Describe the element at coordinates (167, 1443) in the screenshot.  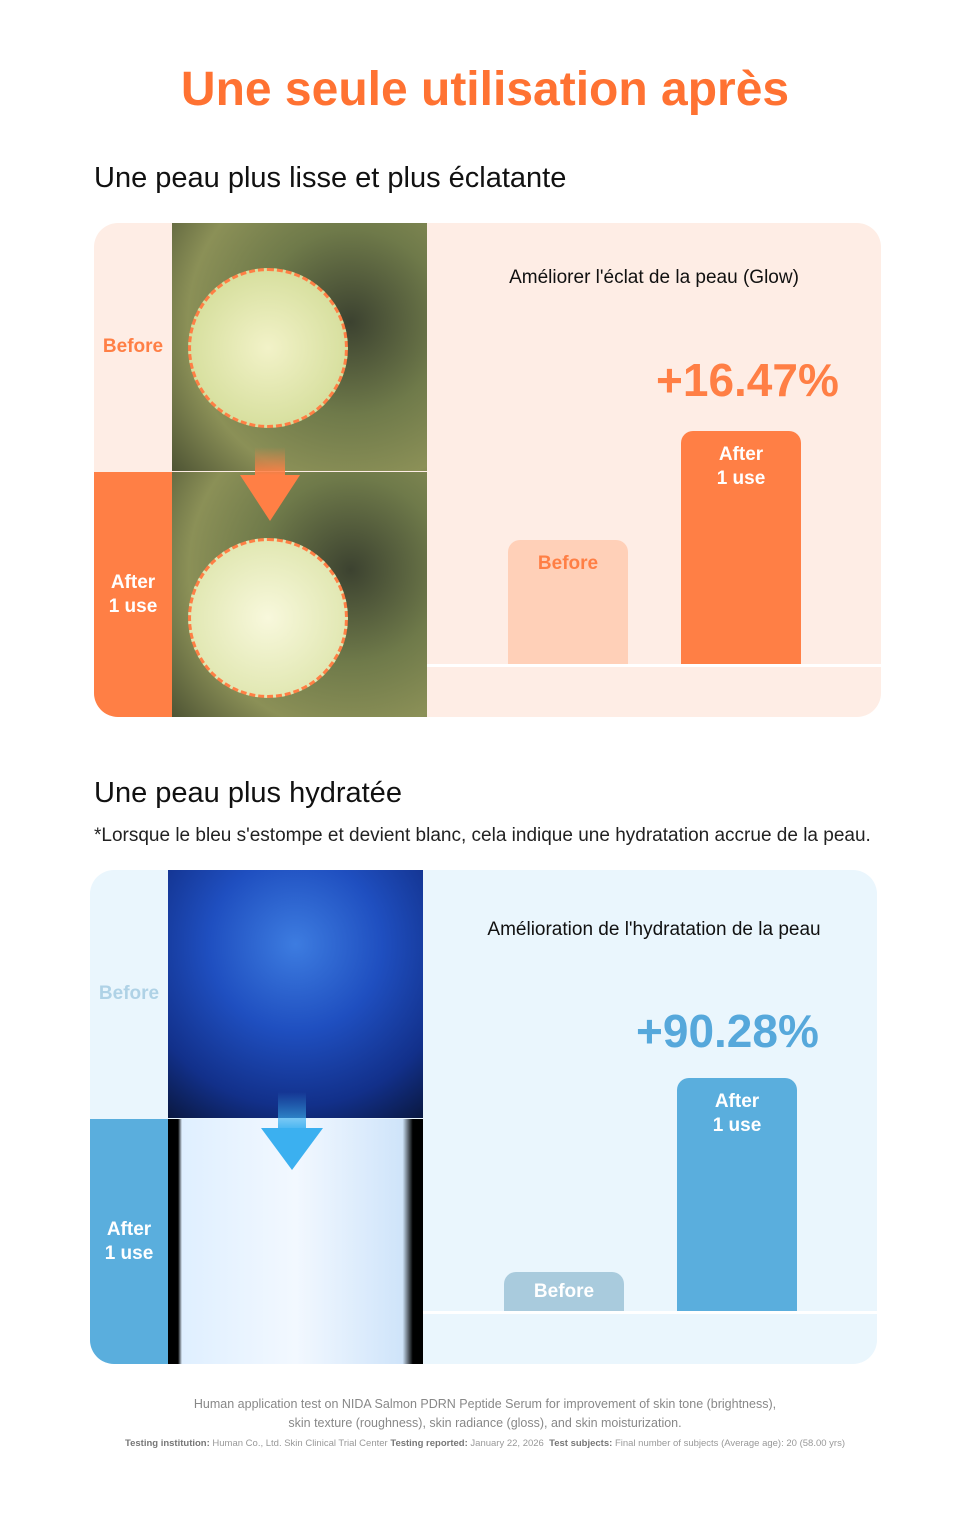
I see `institution-label: Testing institution:` at that location.